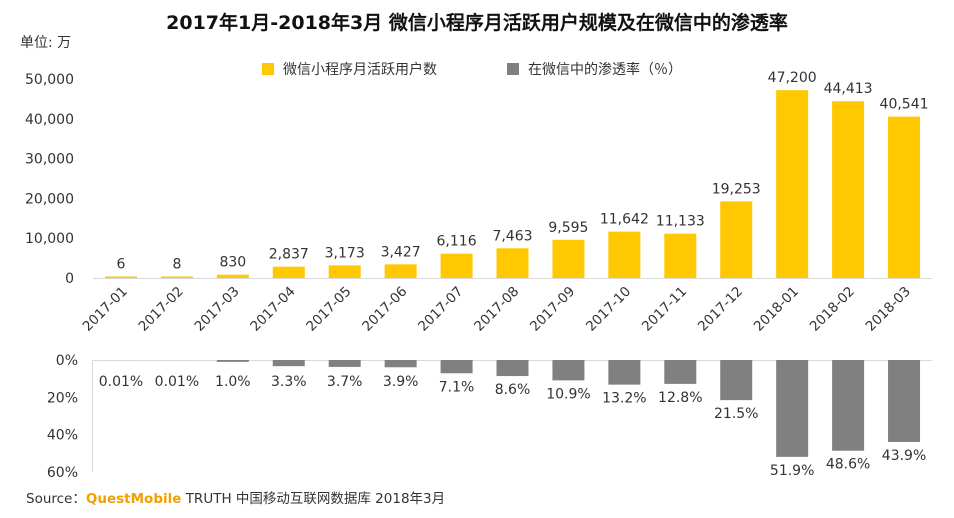 This screenshot has height=518, width=954. Describe the element at coordinates (624, 399) in the screenshot. I see `data-label-penetration: 13.2%` at that location.